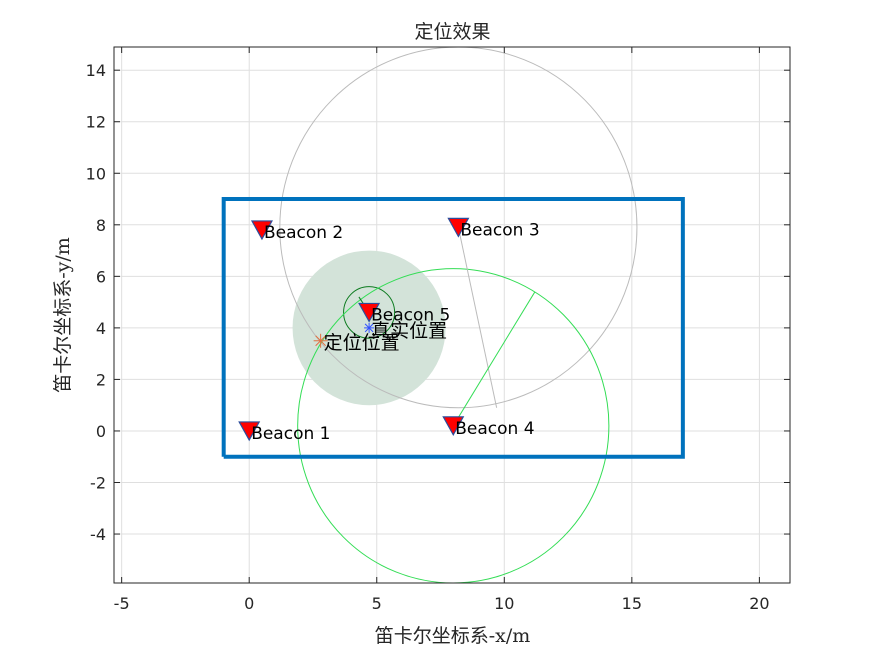 The height and width of the screenshot is (656, 875). I want to click on y-tick-label: 10, so click(96, 173).